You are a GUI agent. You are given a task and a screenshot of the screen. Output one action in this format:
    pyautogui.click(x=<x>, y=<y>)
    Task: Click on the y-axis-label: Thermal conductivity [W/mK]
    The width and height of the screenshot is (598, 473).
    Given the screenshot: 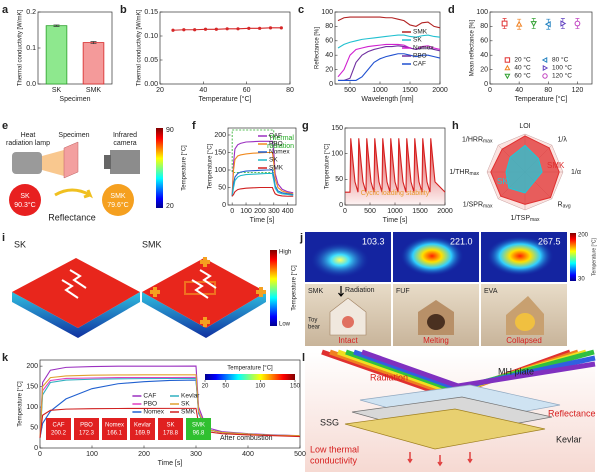 What is the action you would take?
    pyautogui.click(x=21, y=47)
    